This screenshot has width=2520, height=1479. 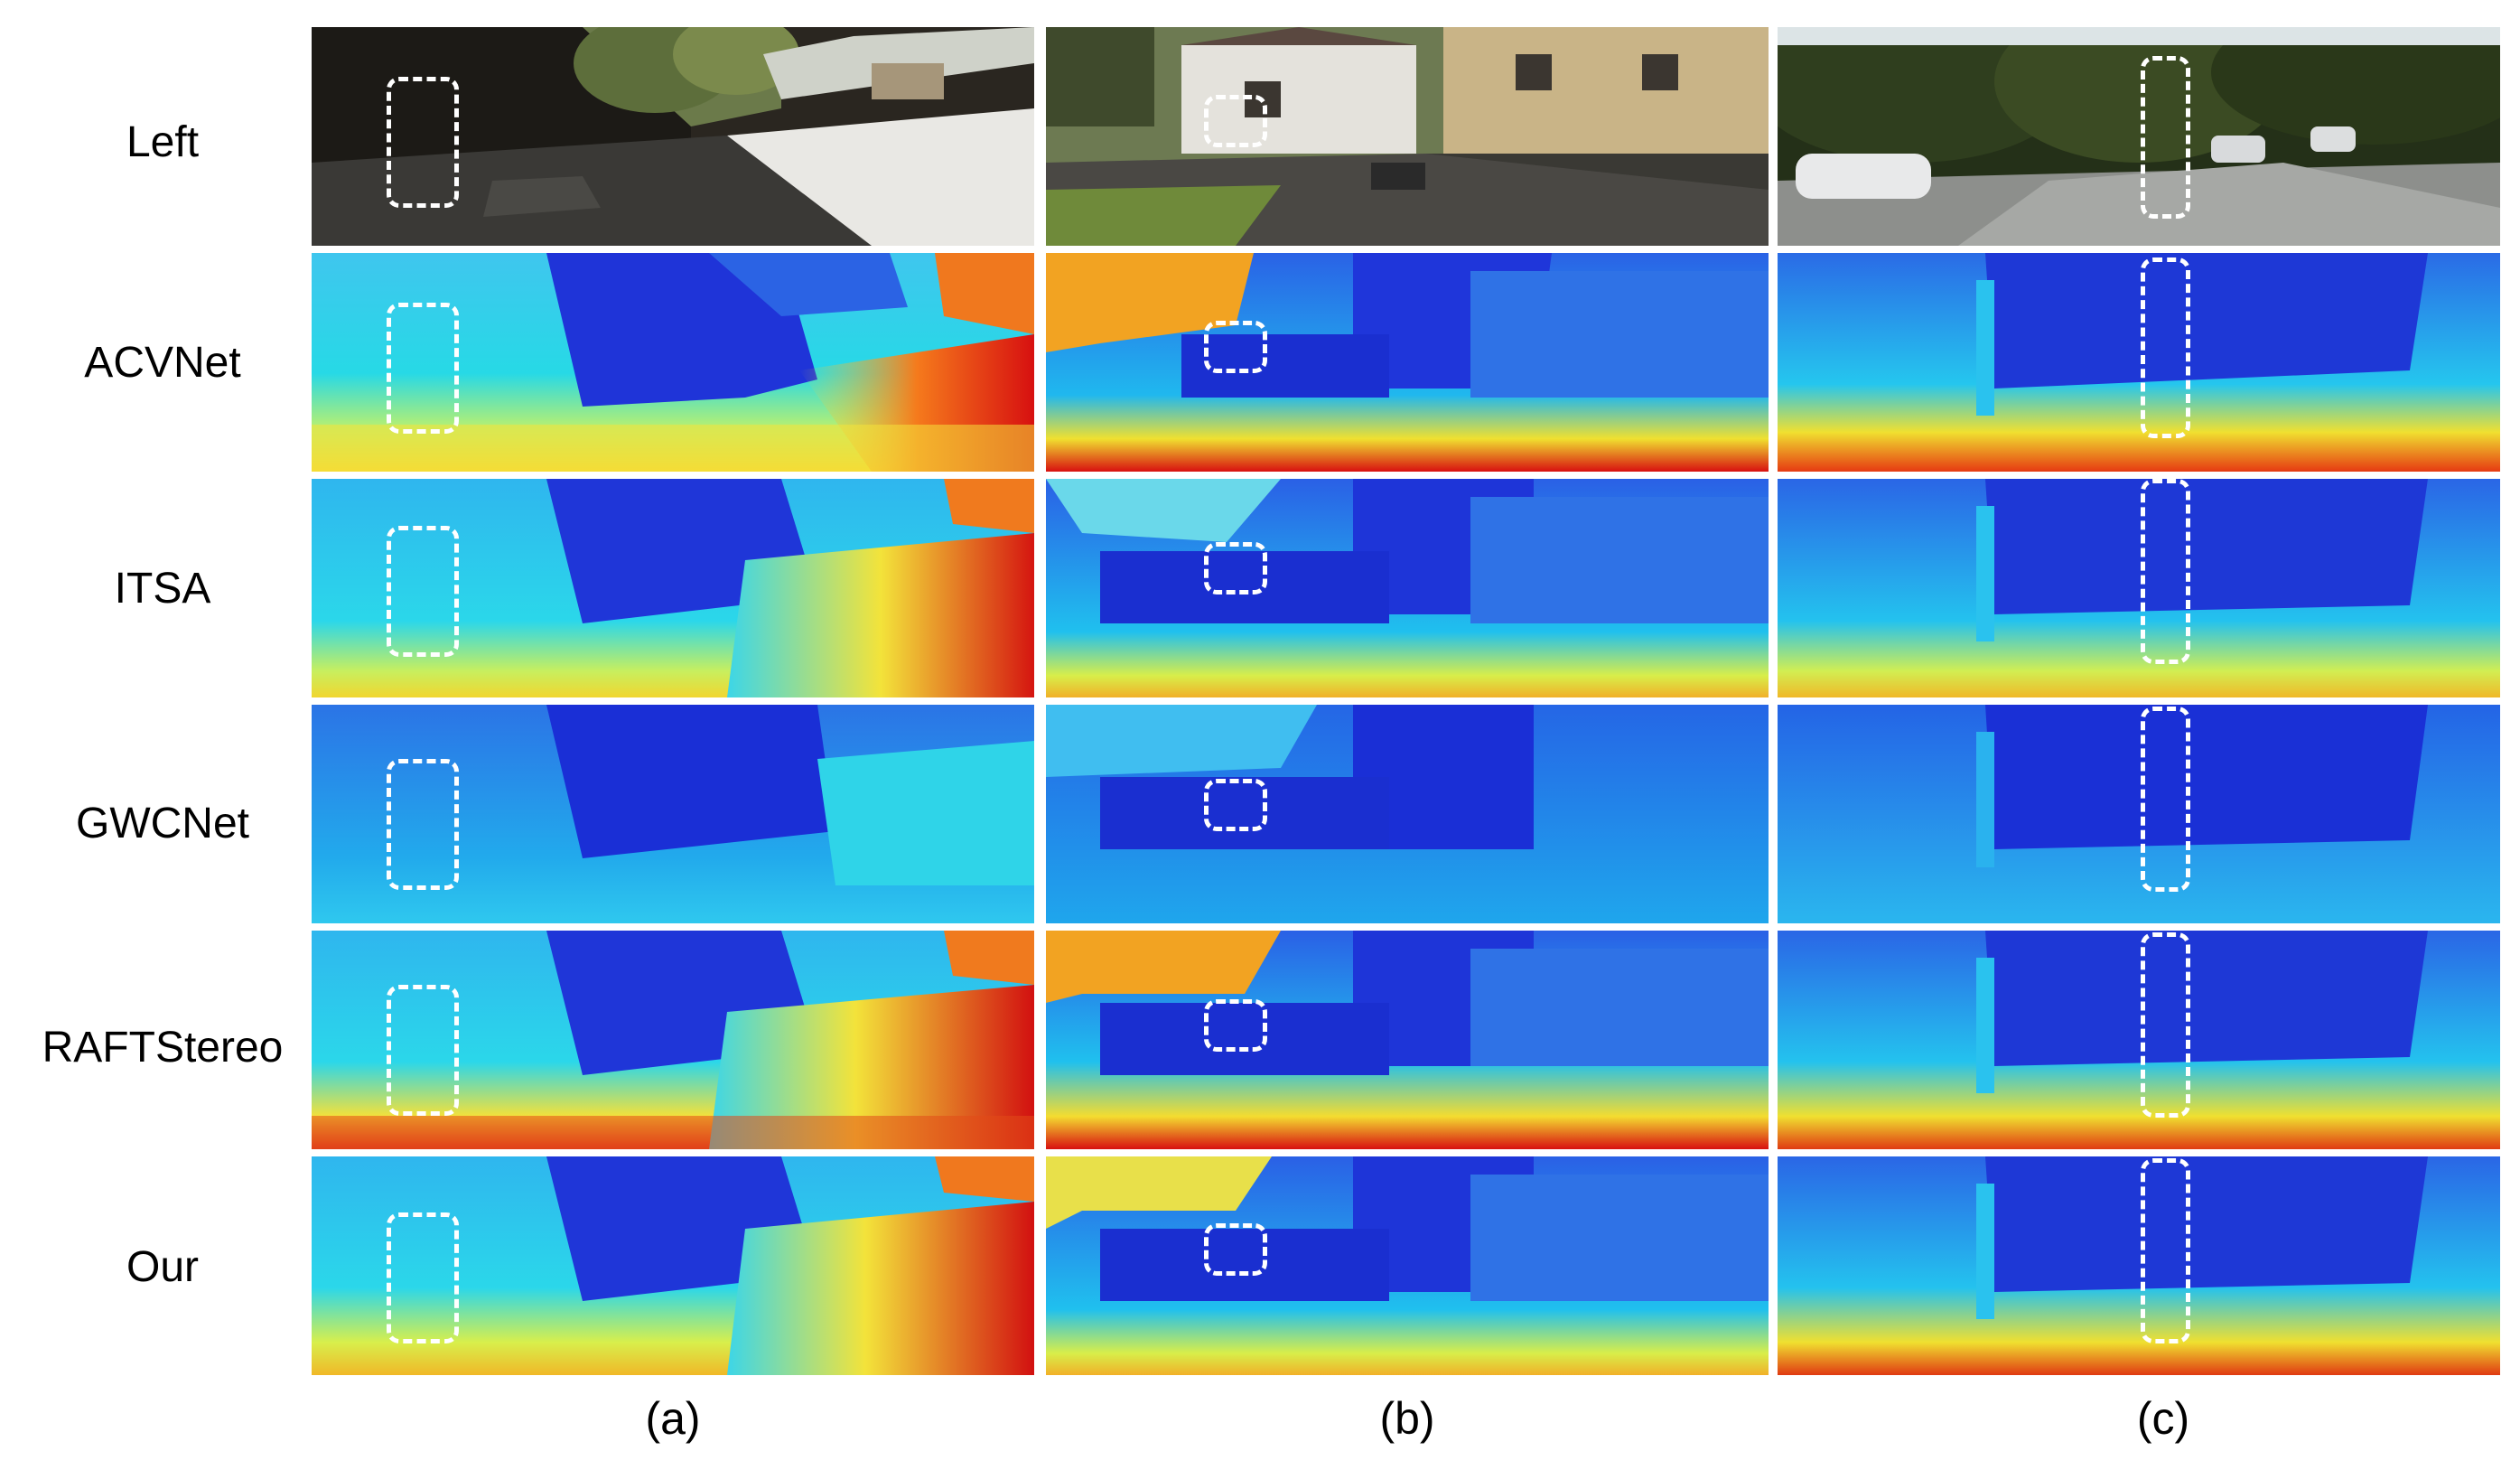 What do you see at coordinates (673, 588) in the screenshot?
I see `itsa-disparity-a` at bounding box center [673, 588].